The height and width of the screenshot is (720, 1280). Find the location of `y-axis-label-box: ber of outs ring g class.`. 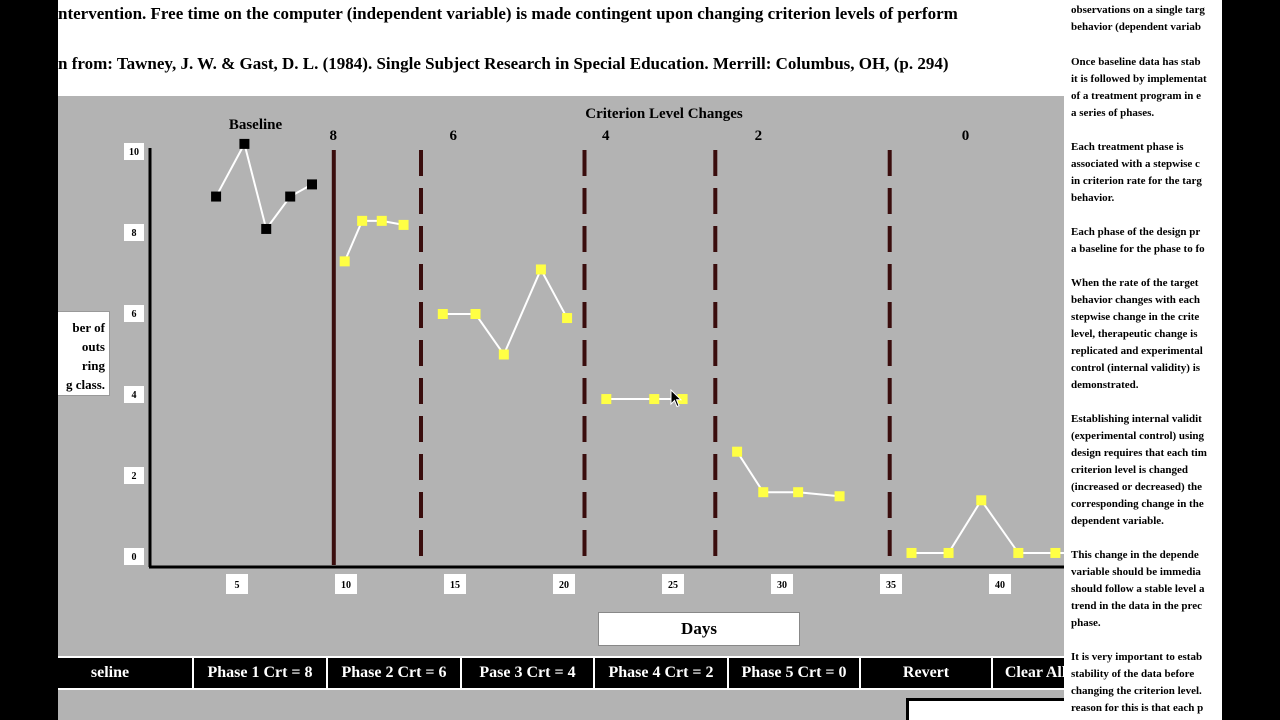

y-axis-label-box: ber of outs ring g class. is located at coordinates (84, 353).